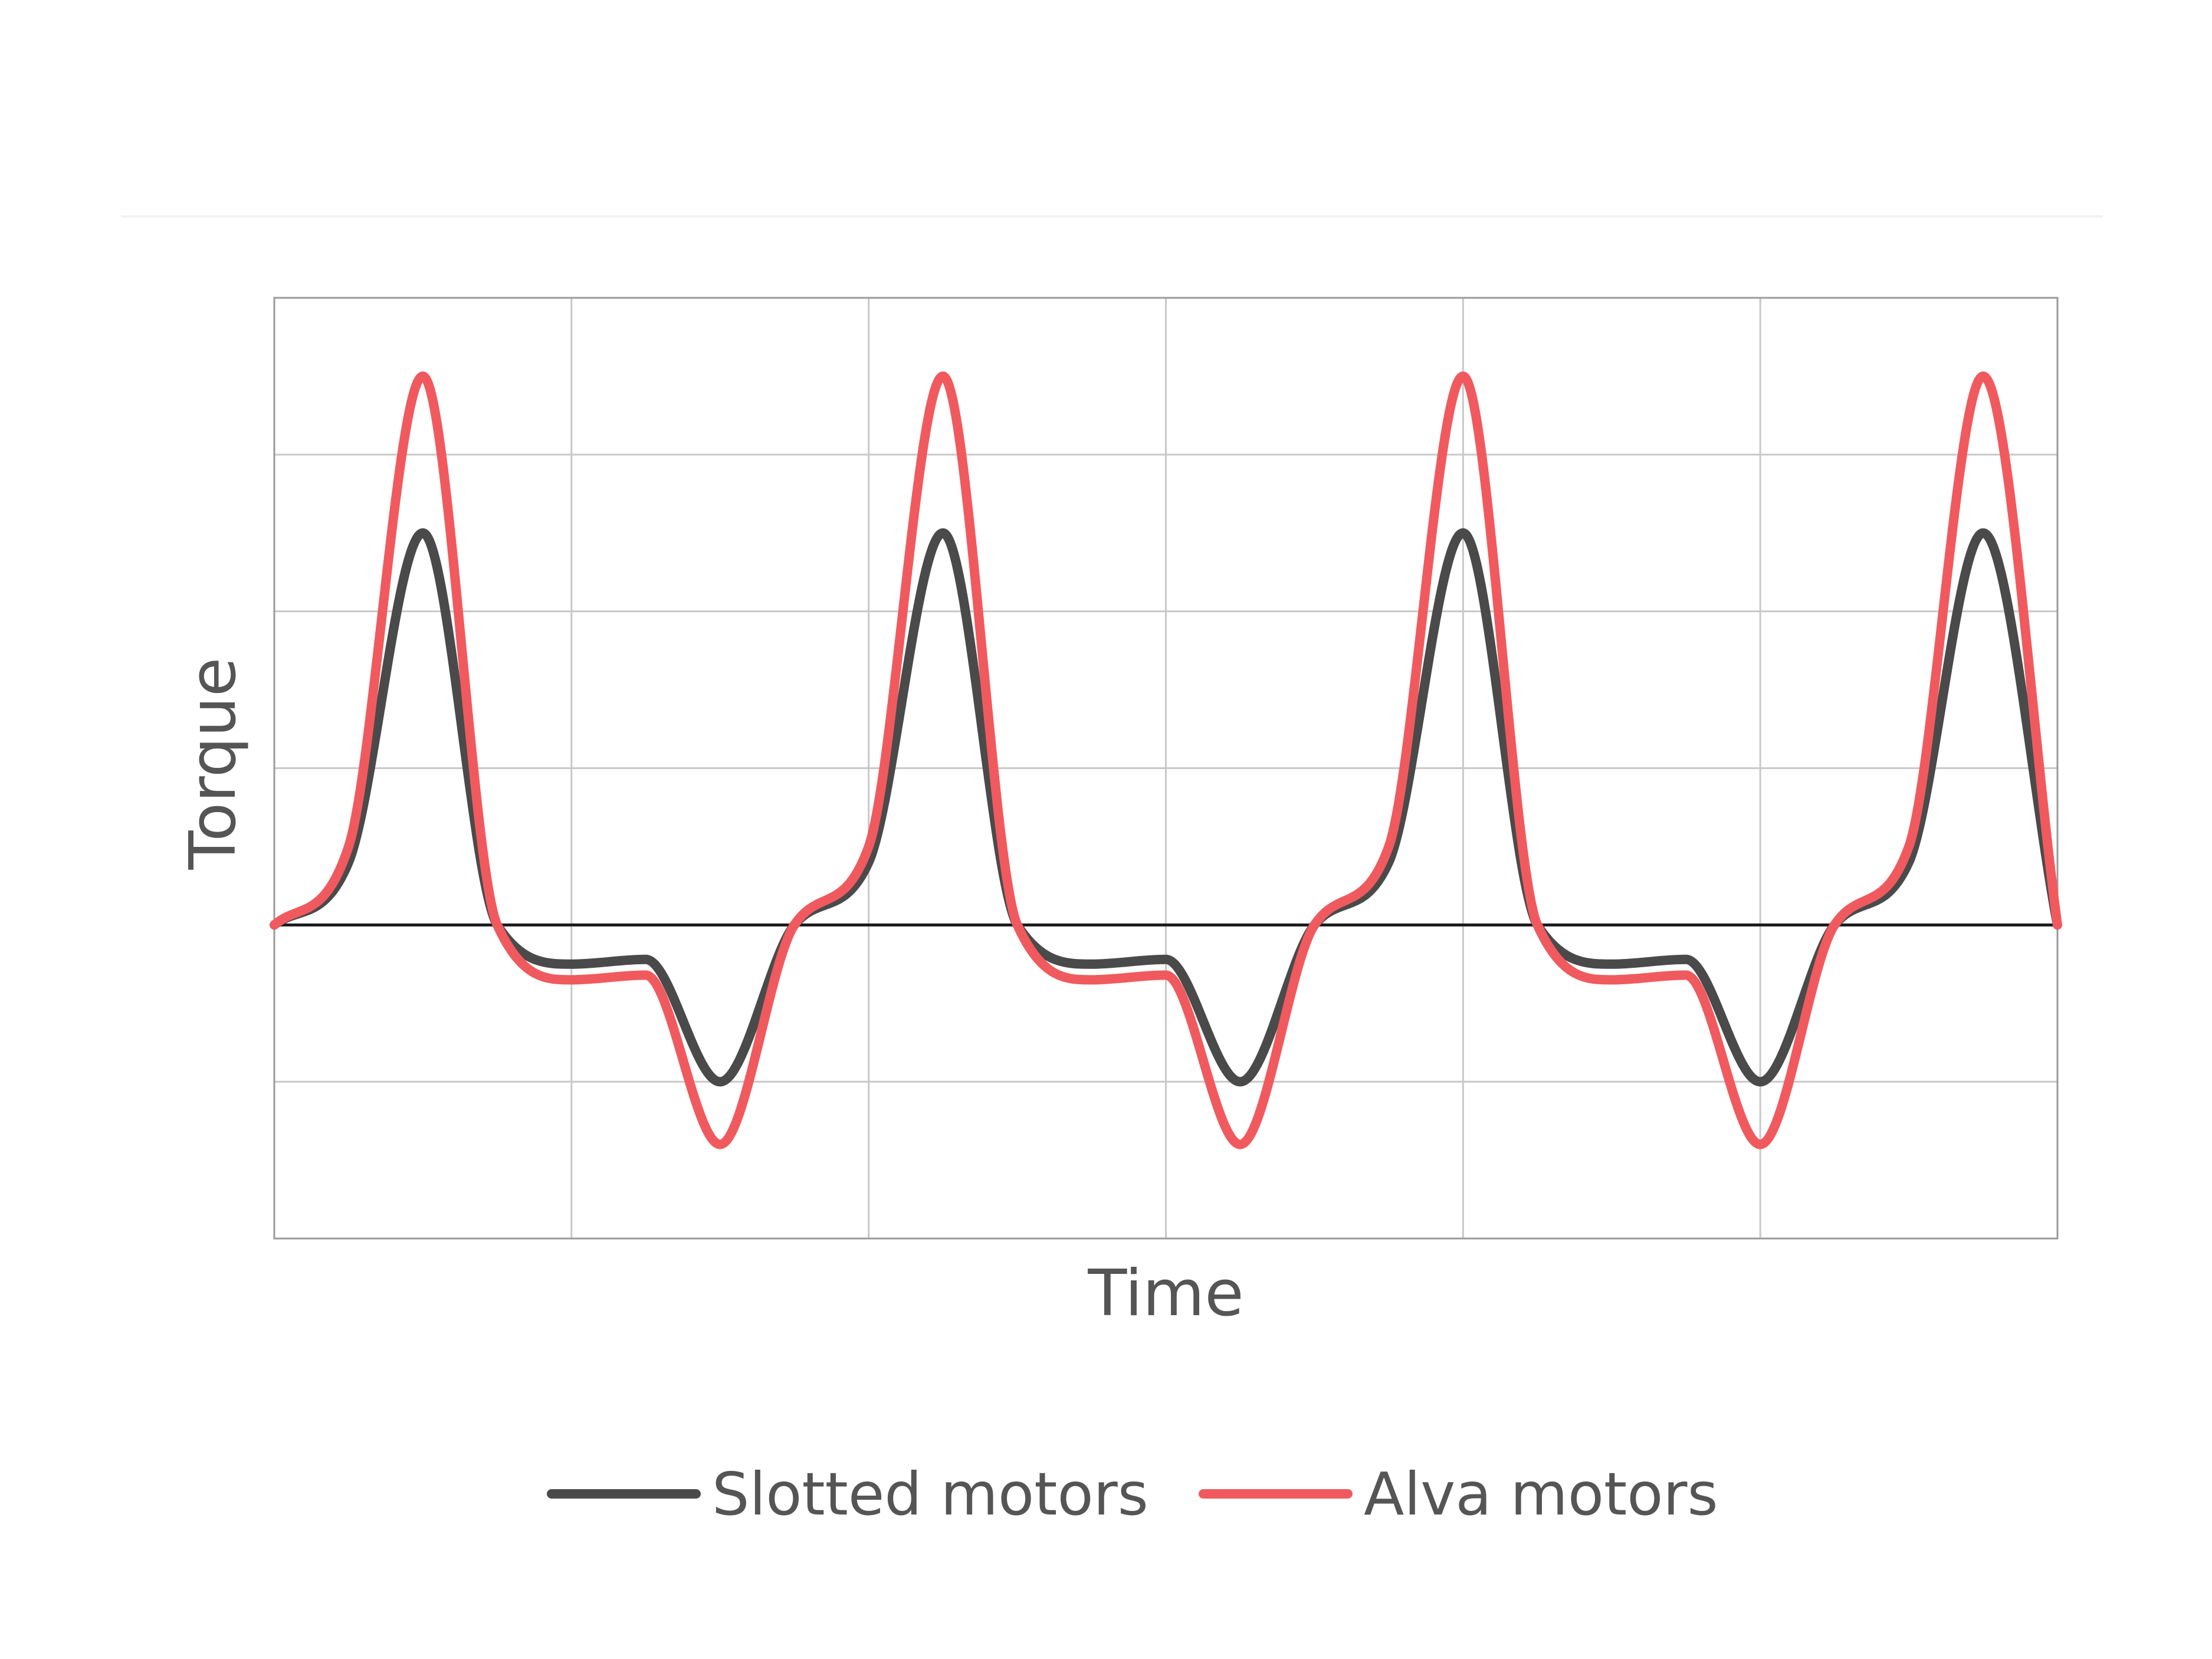 The width and height of the screenshot is (2212, 1659). Describe the element at coordinates (213, 764) in the screenshot. I see `y-axis-label: Torque` at that location.